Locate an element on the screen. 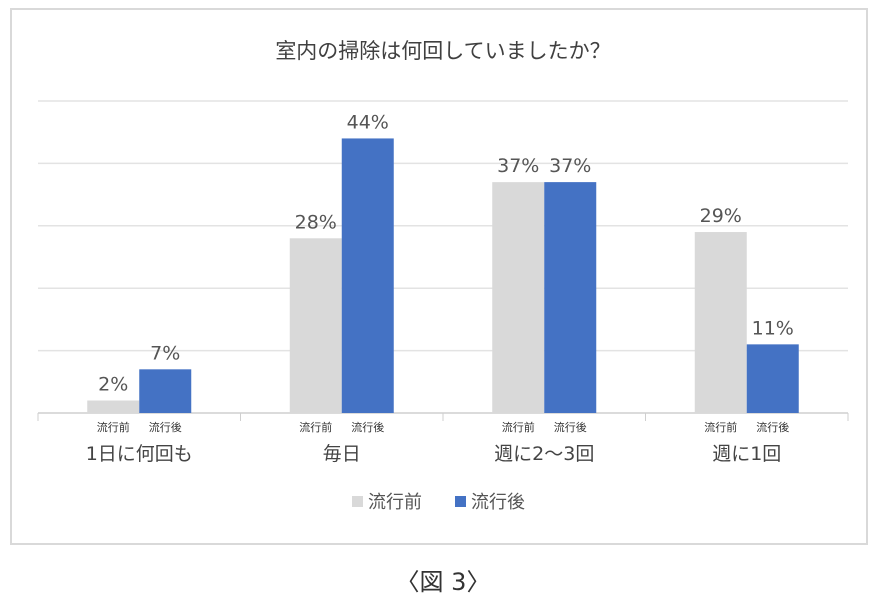 This screenshot has width=886, height=615. data-label: 7% is located at coordinates (165, 353).